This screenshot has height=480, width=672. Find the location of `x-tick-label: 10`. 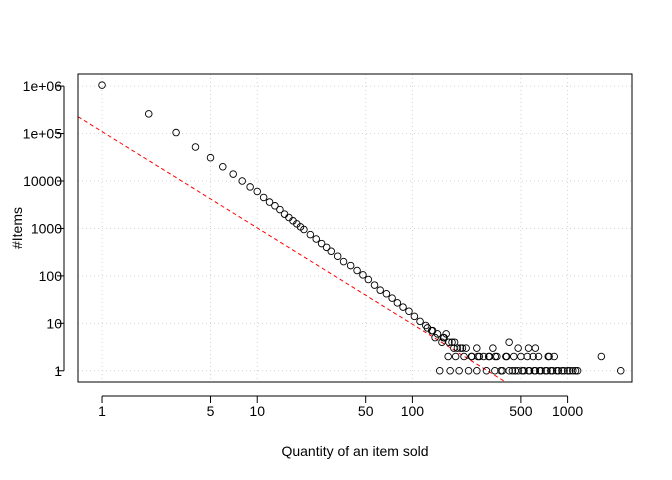

x-tick-label: 10 is located at coordinates (257, 411).